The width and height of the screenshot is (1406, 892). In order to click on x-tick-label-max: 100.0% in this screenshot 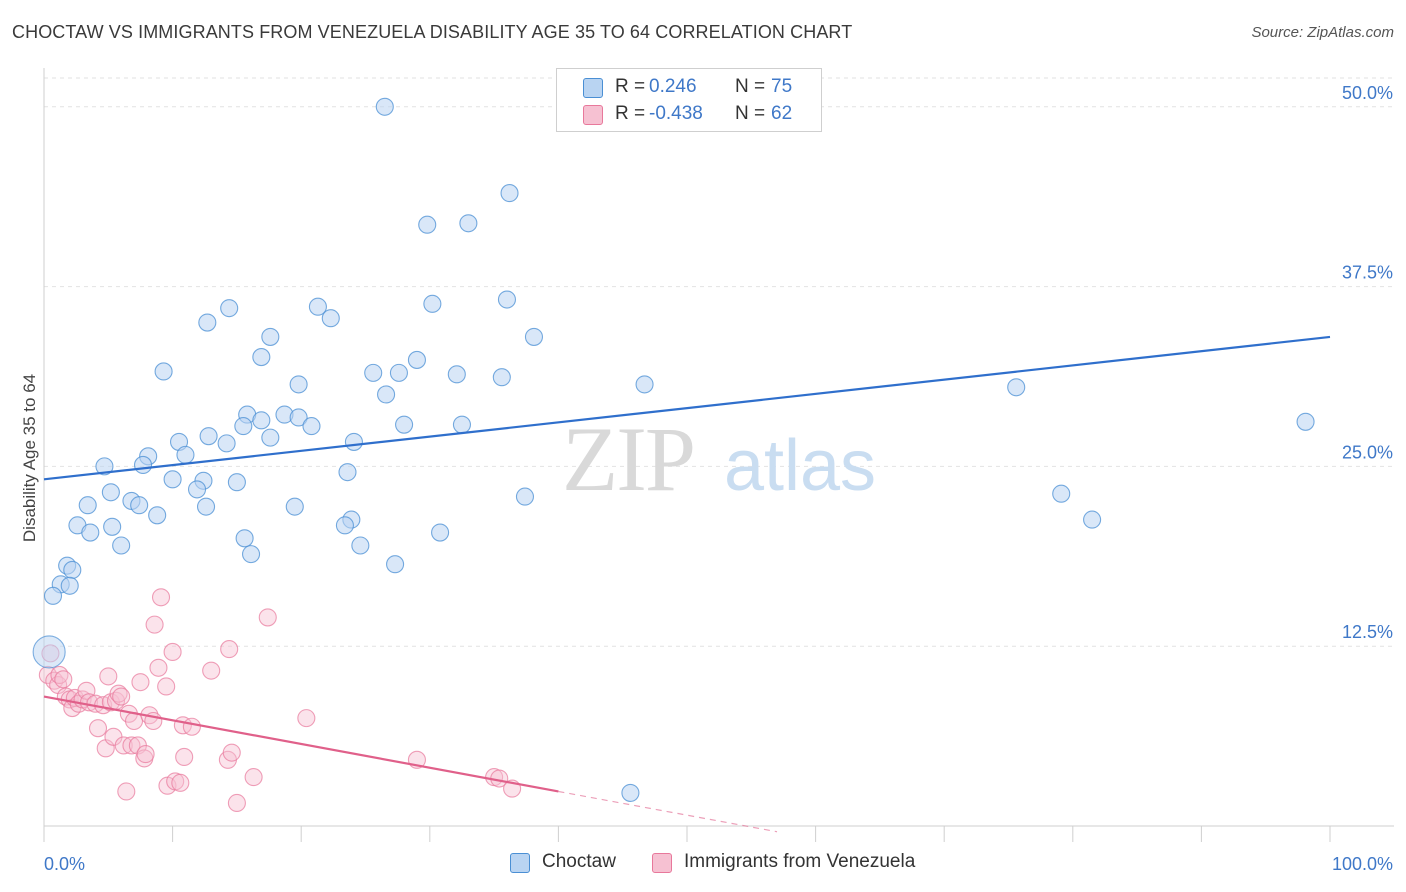, I will do `click(1362, 864)`.